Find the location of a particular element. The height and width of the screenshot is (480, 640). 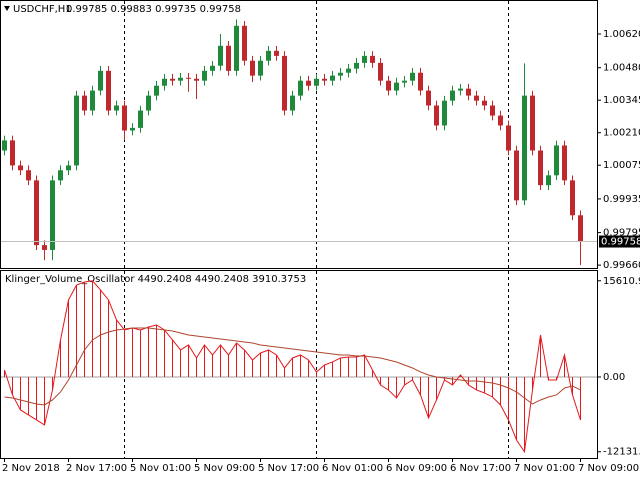

x-tick-label: 5 Nov 17:00 is located at coordinates (288, 468).